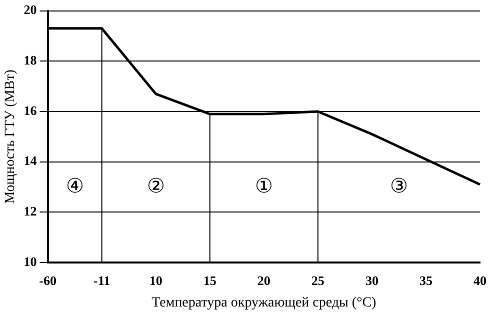  What do you see at coordinates (263, 280) in the screenshot?
I see `x-tick-label: 20` at bounding box center [263, 280].